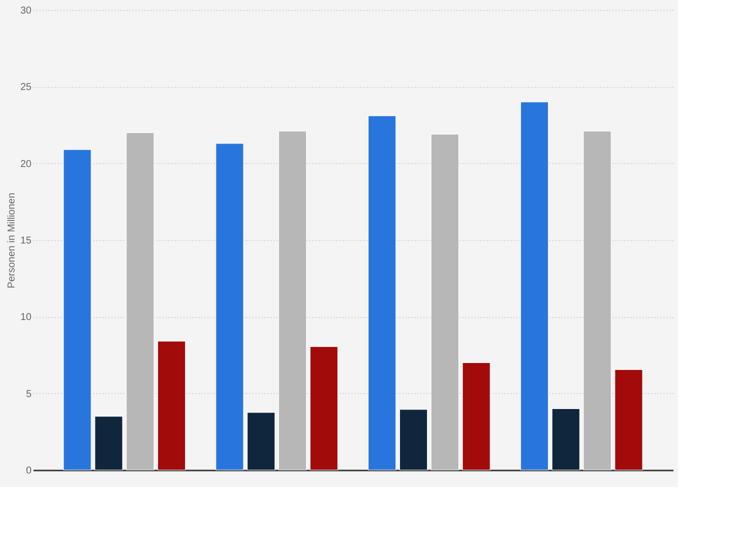 The width and height of the screenshot is (754, 560). I want to click on y-tick-label: 5, so click(29, 394).